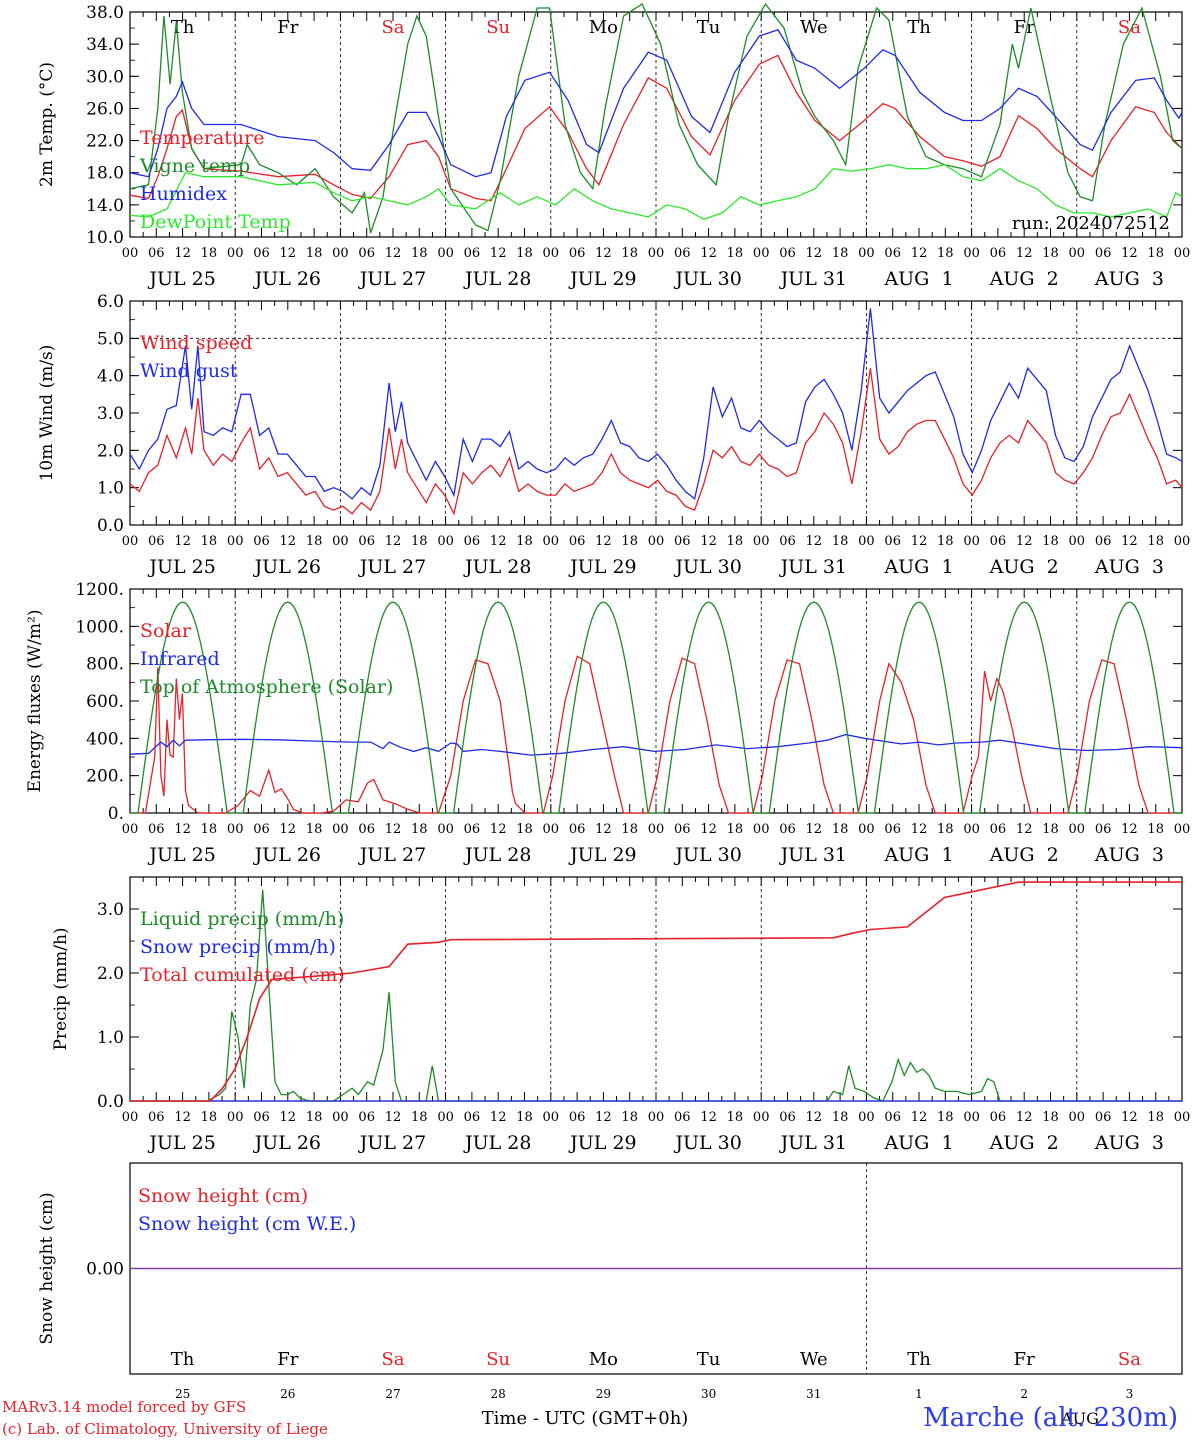 The image size is (1194, 1440). What do you see at coordinates (1024, 855) in the screenshot?
I see `date-label: AUG 2` at bounding box center [1024, 855].